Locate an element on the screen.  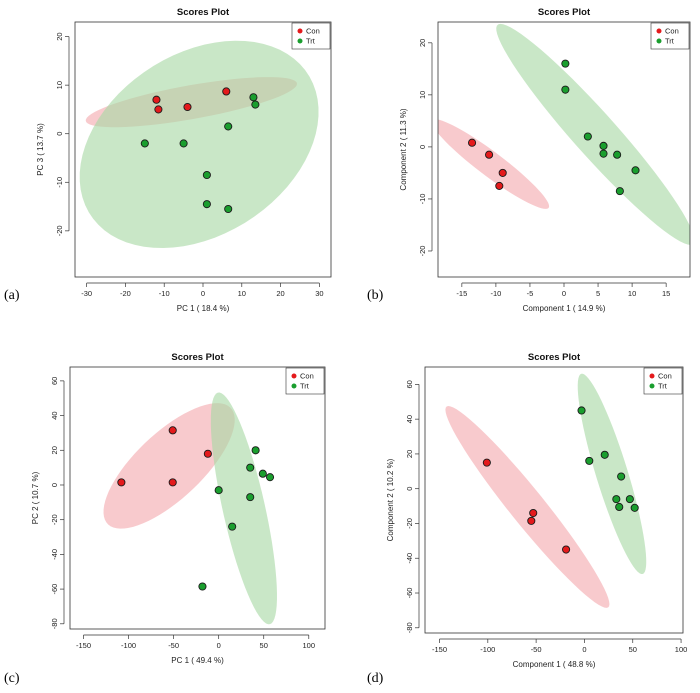
ellipse-con is located at coordinates (527, 507).